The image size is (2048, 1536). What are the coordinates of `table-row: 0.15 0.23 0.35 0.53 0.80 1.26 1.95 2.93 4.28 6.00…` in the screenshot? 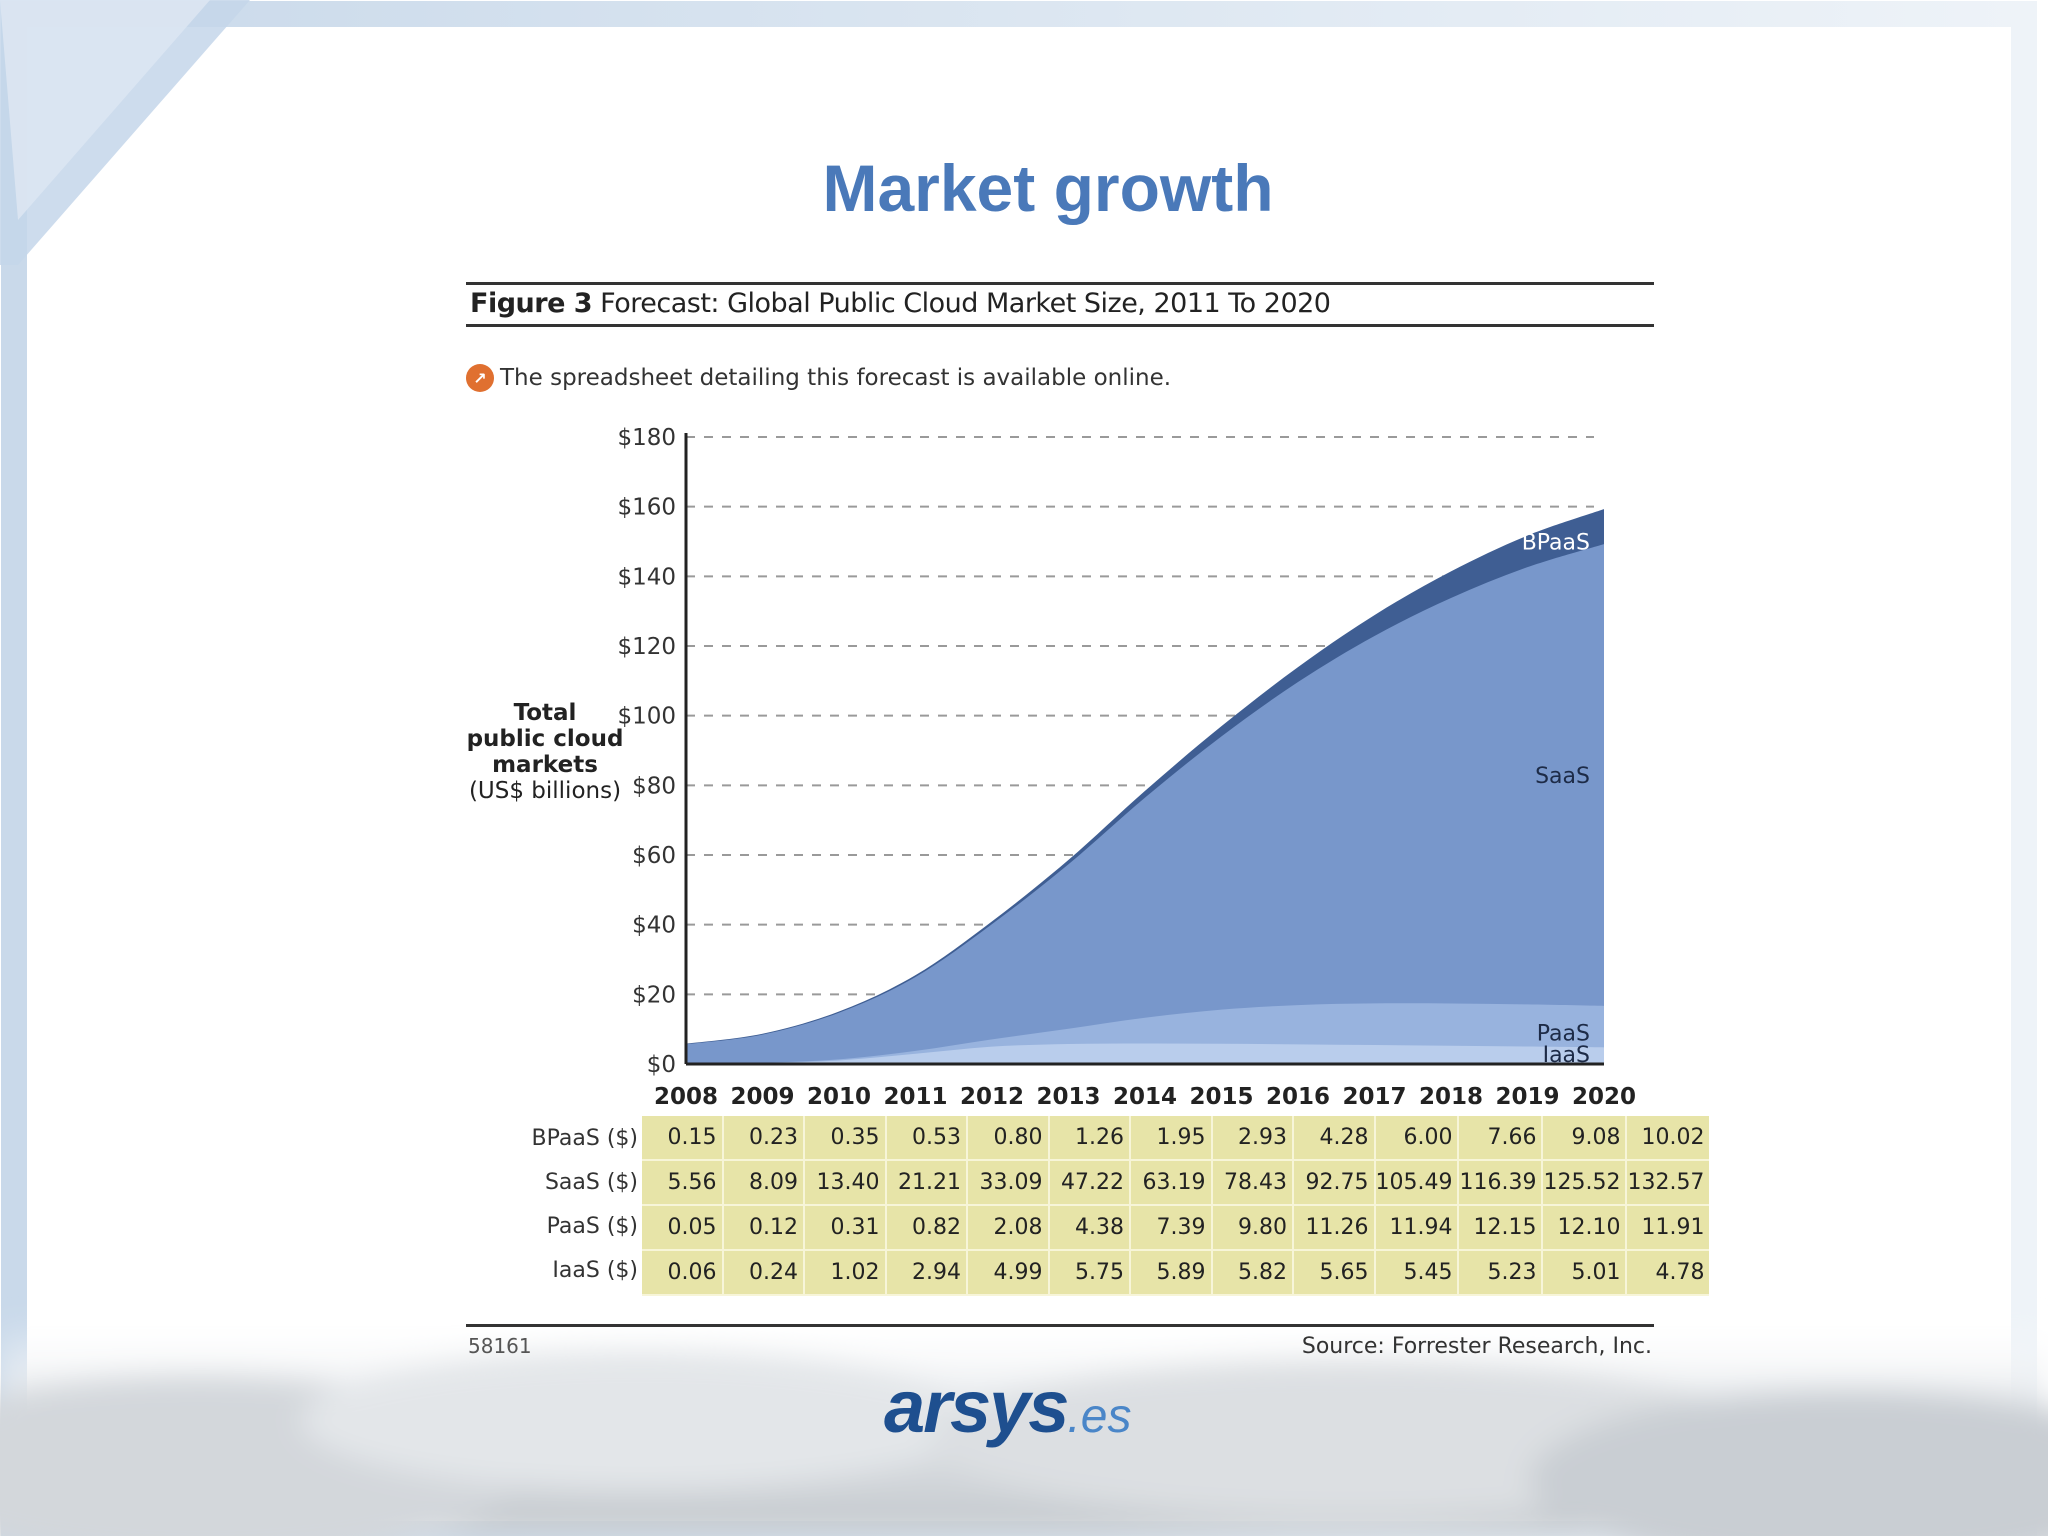 It's located at (1176, 1138).